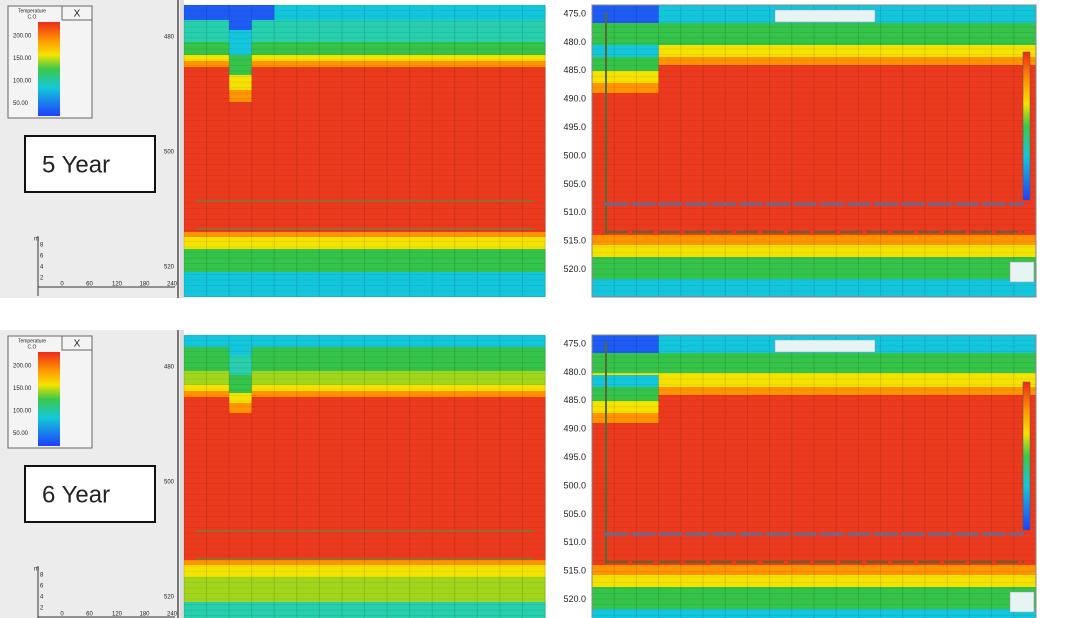  What do you see at coordinates (42, 279) in the screenshot?
I see `scale-y-tick: 2` at bounding box center [42, 279].